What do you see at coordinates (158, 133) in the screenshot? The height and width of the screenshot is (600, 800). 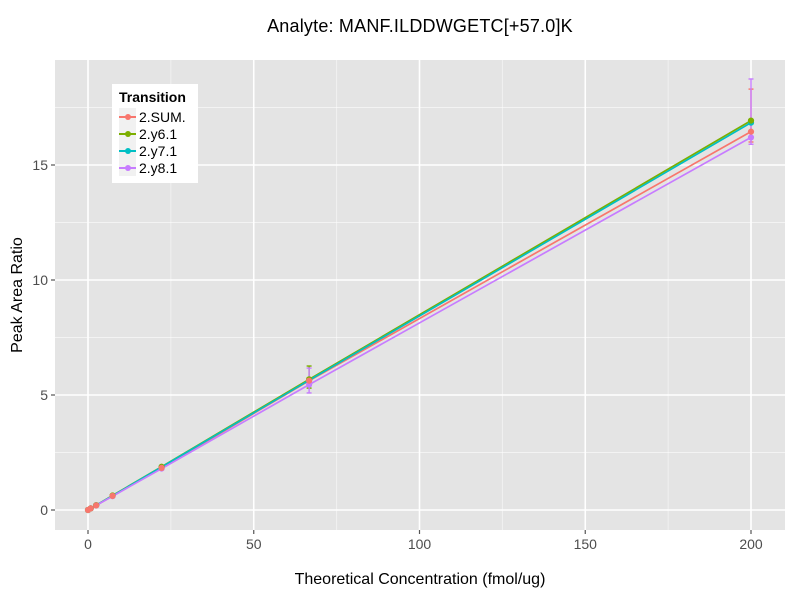 I see `legend-item-label: 2.y6.1` at bounding box center [158, 133].